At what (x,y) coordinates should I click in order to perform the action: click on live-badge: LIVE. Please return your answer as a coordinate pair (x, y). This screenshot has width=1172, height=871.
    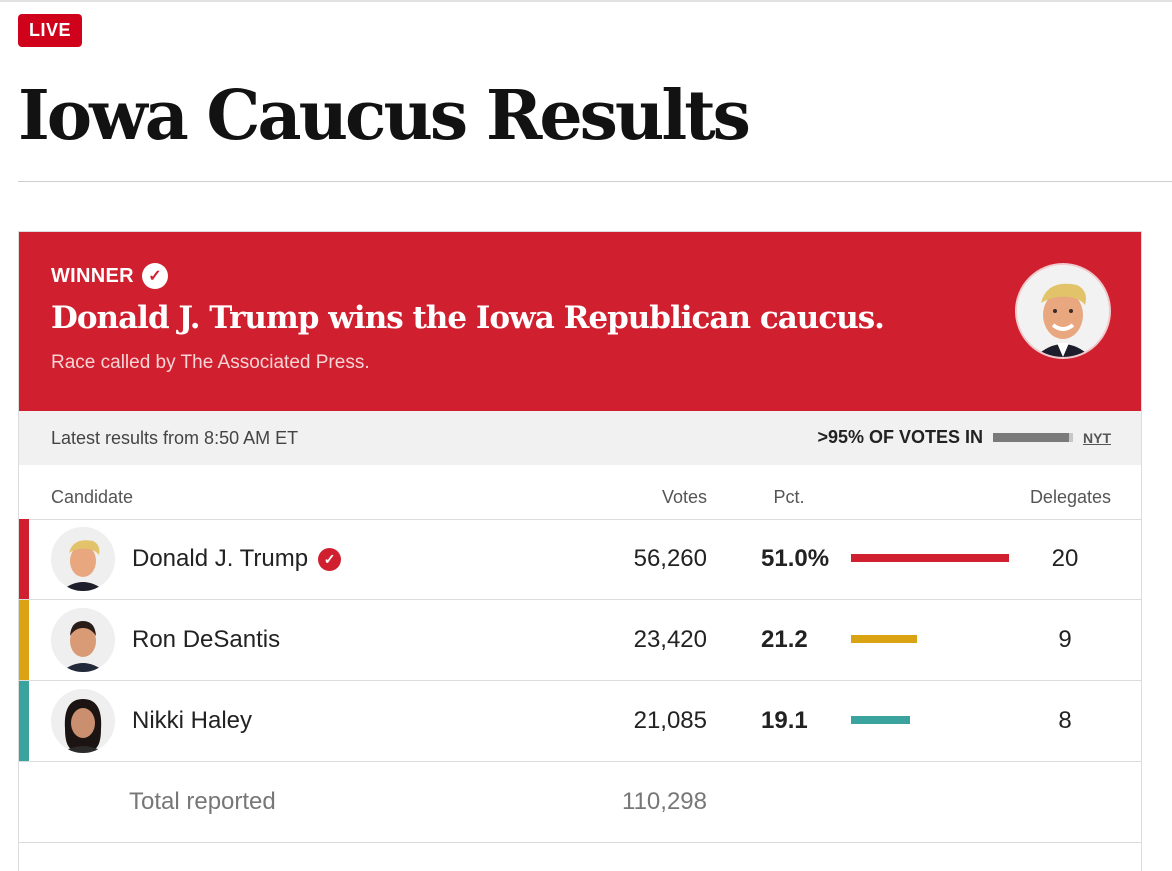
    Looking at the image, I should click on (50, 30).